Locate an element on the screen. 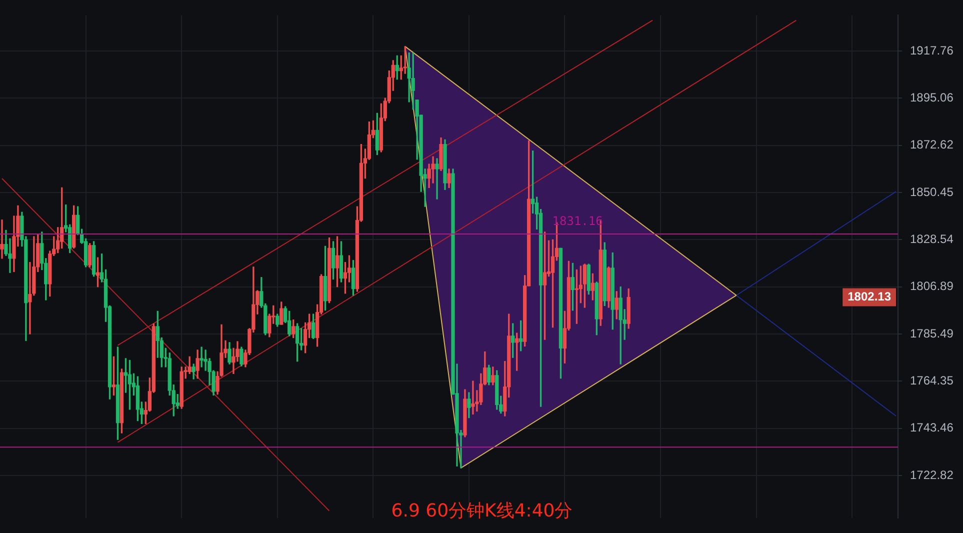 This screenshot has width=963, height=533. y-tick-label: 1895.06 is located at coordinates (932, 97).